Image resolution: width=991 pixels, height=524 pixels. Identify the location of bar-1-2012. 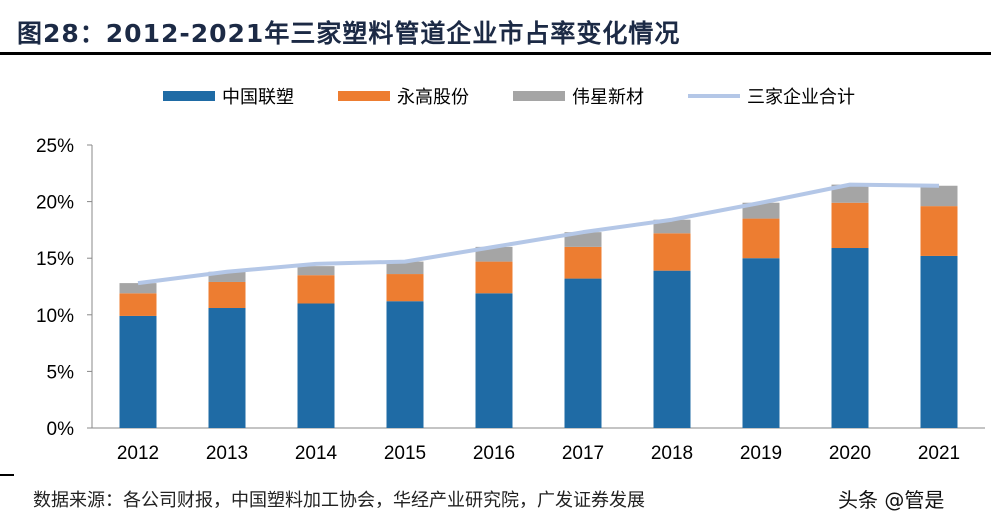
(138, 371).